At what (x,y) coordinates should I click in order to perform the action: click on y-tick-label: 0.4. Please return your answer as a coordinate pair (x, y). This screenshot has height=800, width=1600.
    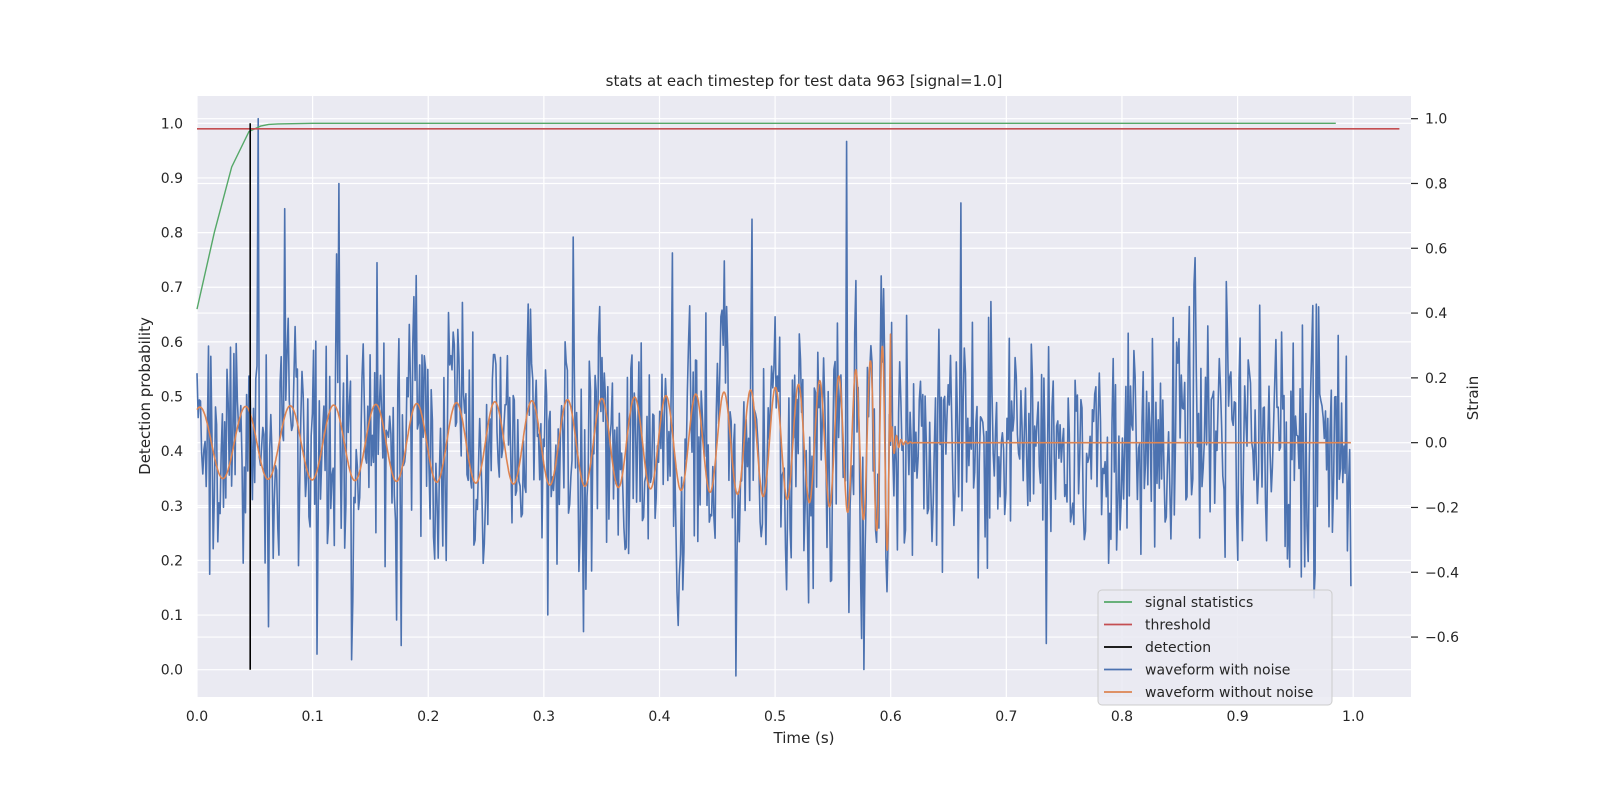
    Looking at the image, I should click on (172, 452).